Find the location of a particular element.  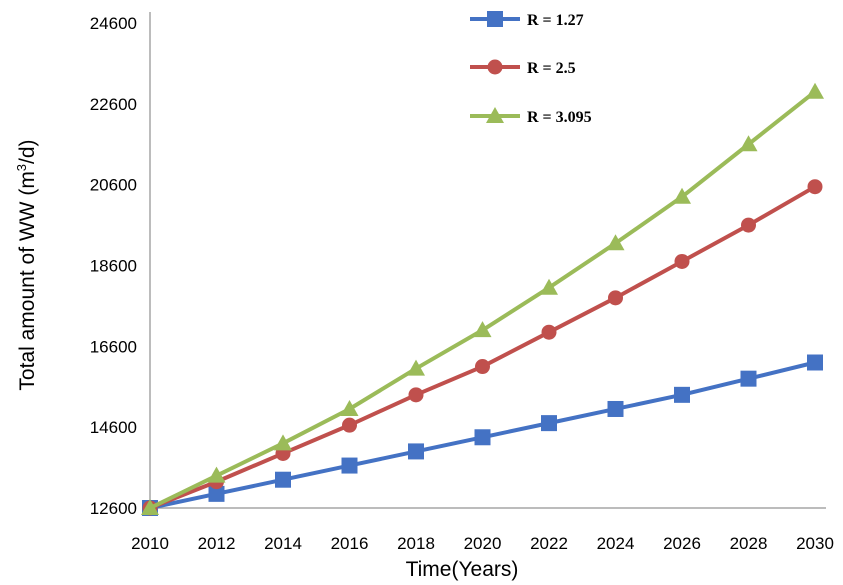

x-tick-label: 2010 is located at coordinates (150, 543).